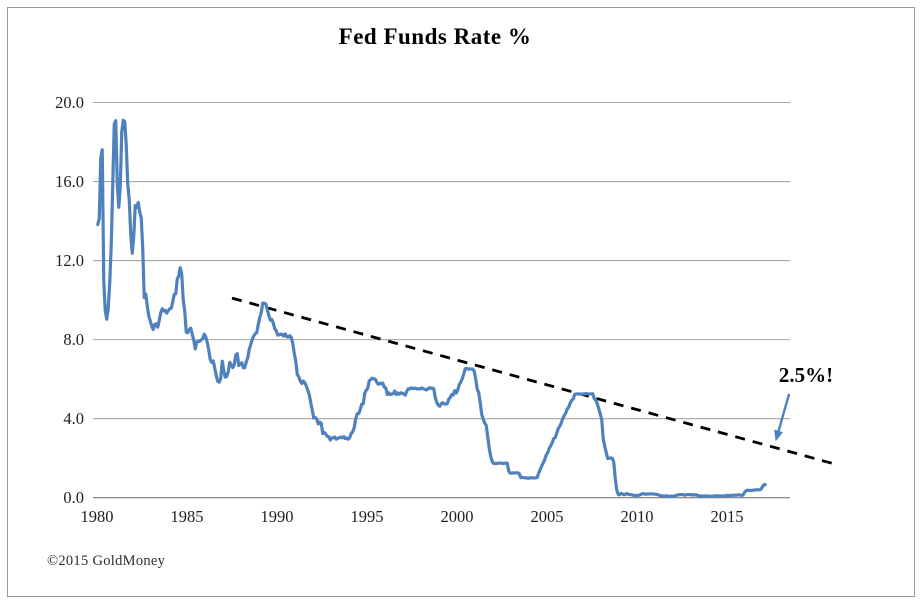 This screenshot has width=924, height=606. I want to click on y-axis-tick-labels: 0.0 4.0 8.0 12.0 16.0 20.0, so click(69, 300).